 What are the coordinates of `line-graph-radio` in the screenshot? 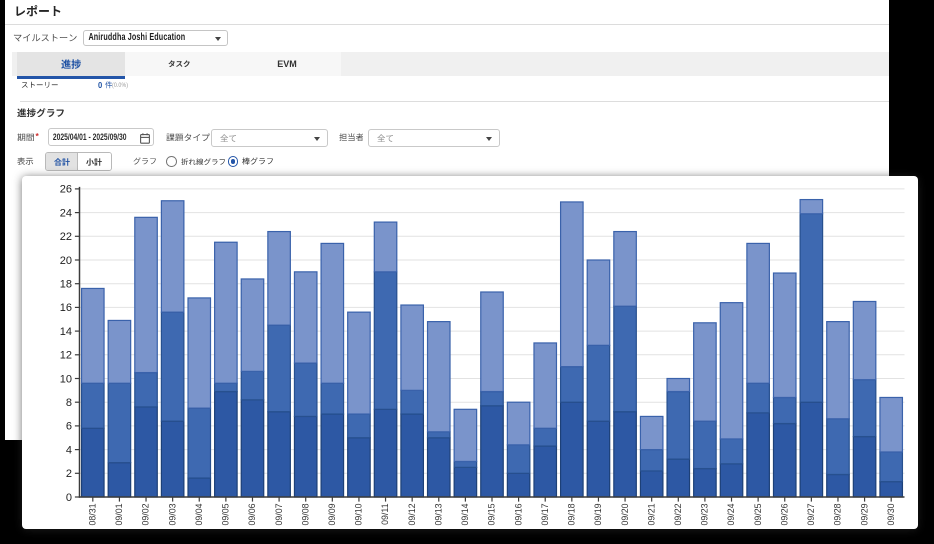 It's located at (171, 161).